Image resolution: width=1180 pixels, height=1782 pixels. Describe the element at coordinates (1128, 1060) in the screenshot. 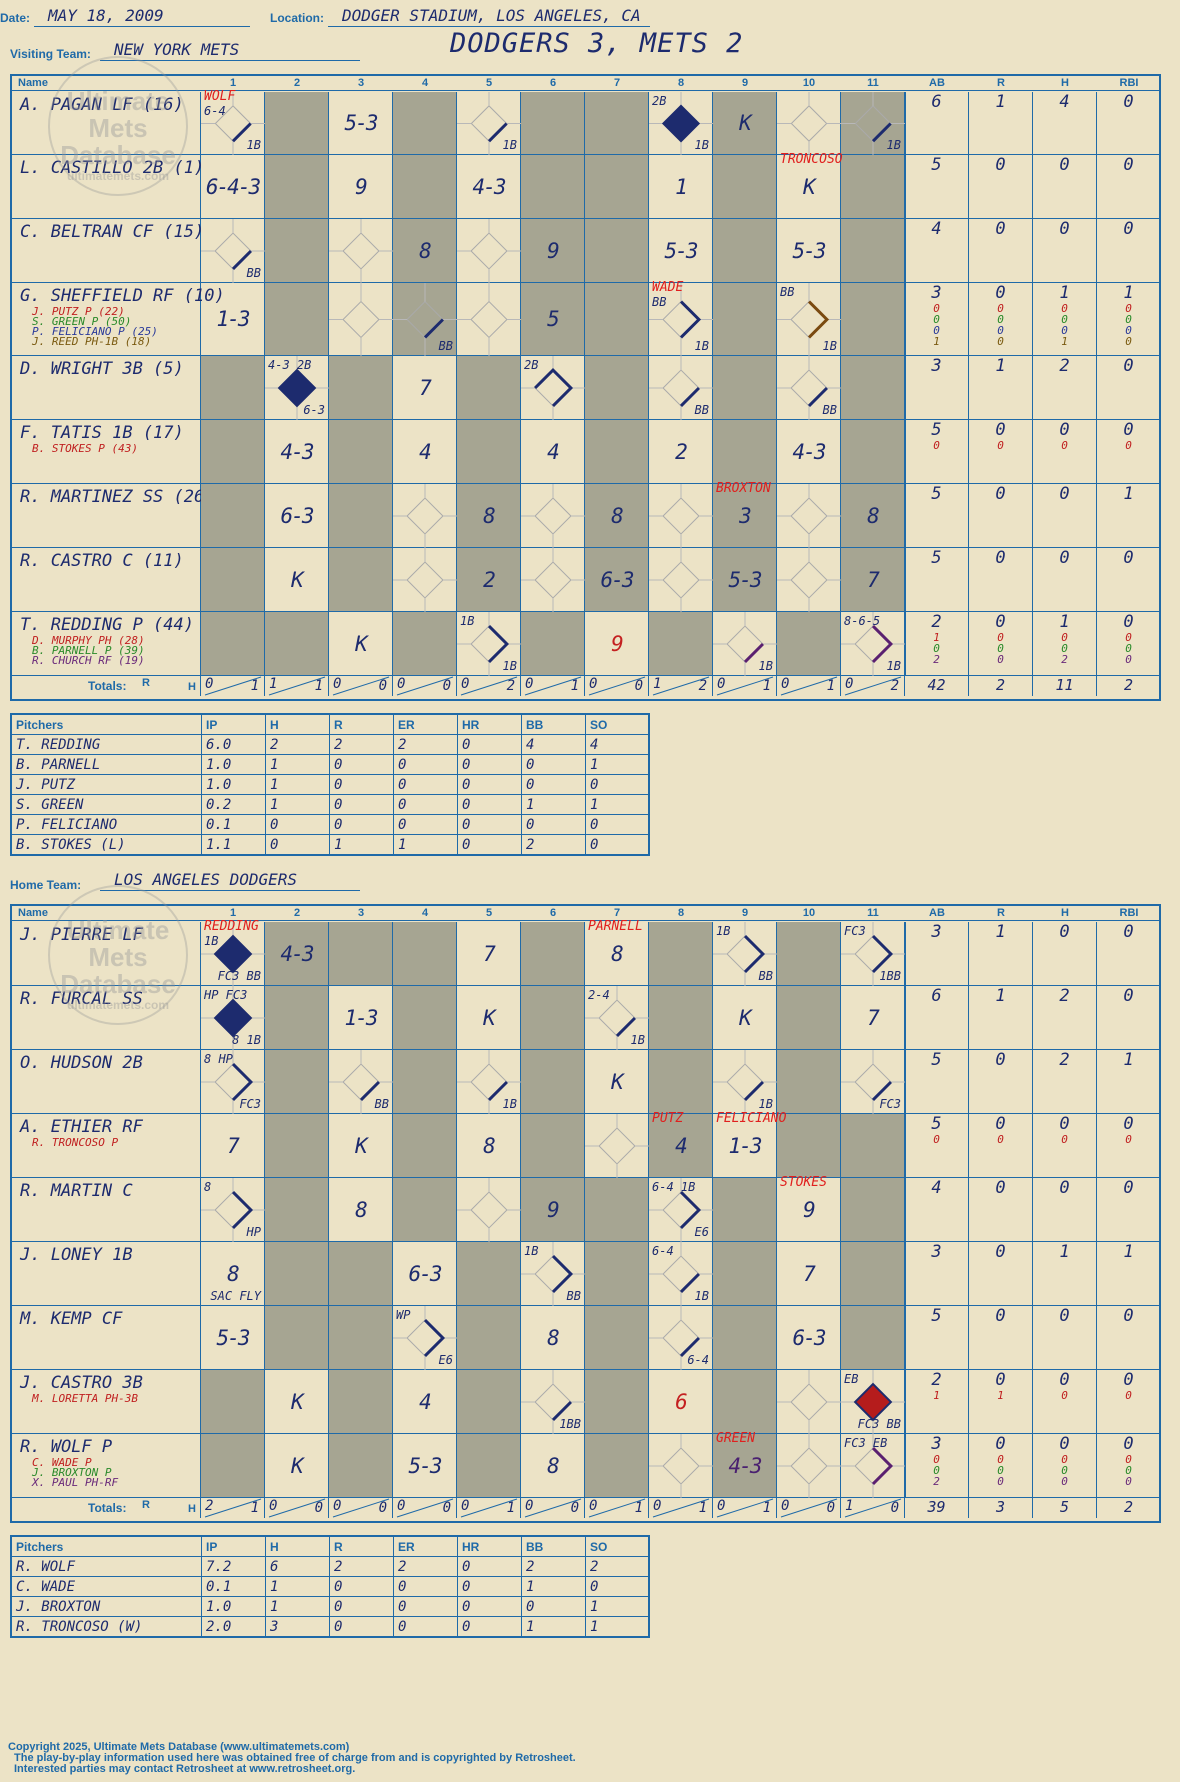

I see `stat-value: 1` at that location.